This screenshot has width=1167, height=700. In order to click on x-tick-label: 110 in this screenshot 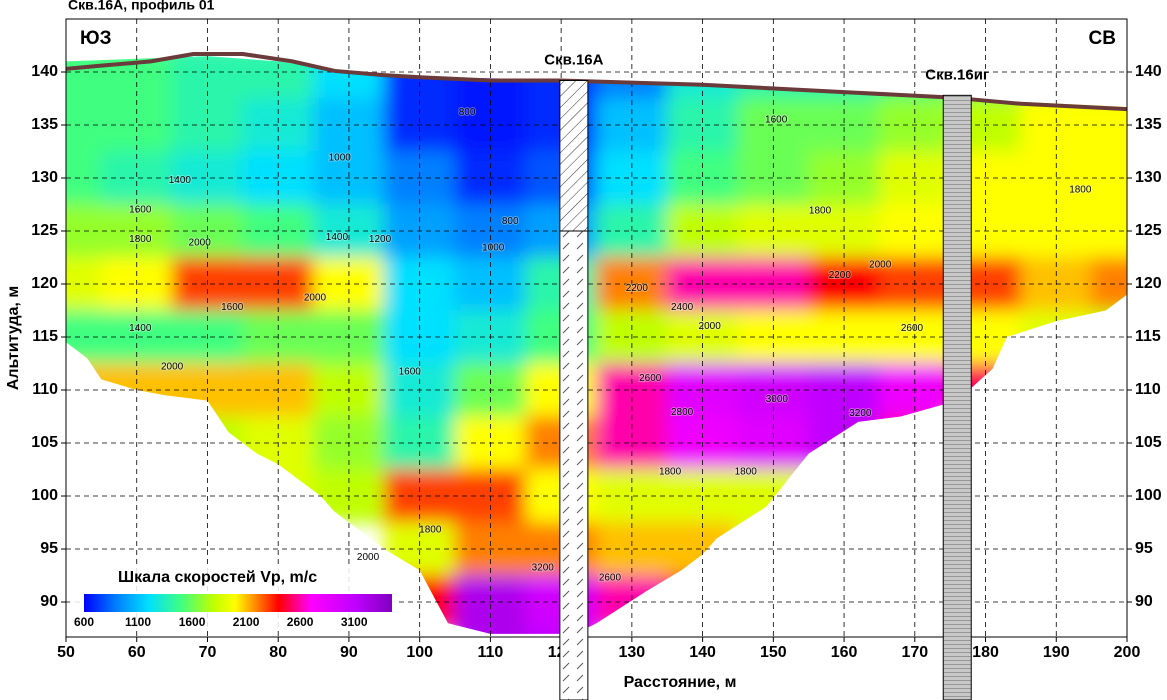, I will do `click(490, 652)`.